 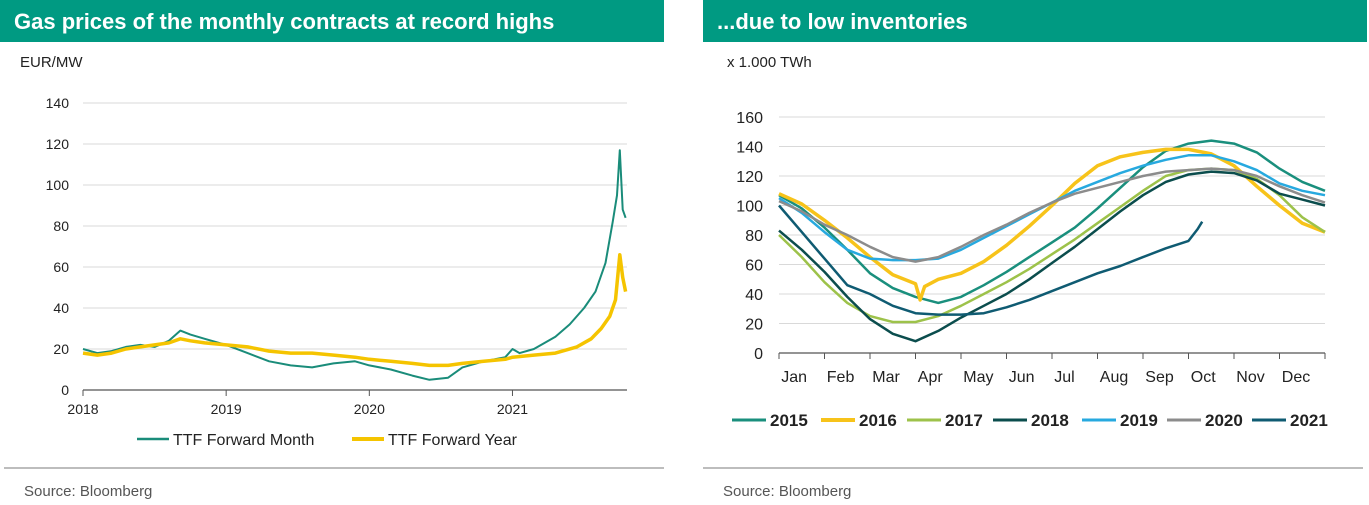 What do you see at coordinates (1309, 420) in the screenshot?
I see `legend-label-2021: 2021` at bounding box center [1309, 420].